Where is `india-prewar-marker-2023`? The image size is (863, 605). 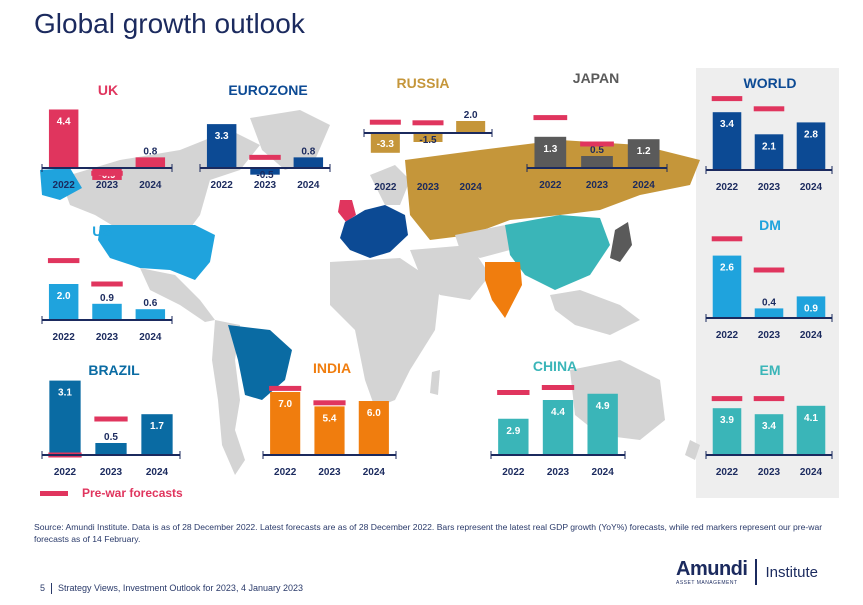 india-prewar-marker-2023 is located at coordinates (329, 403).